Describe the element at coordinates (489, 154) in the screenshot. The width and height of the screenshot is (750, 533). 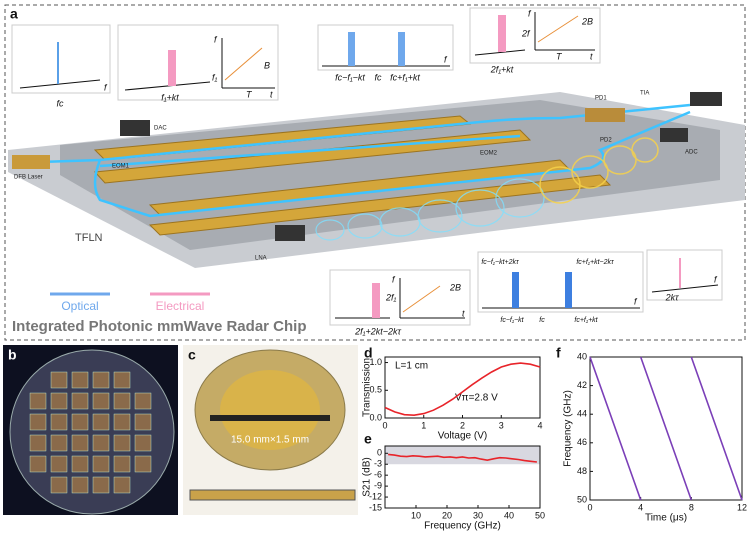
I see `component-label: EOM2` at that location.